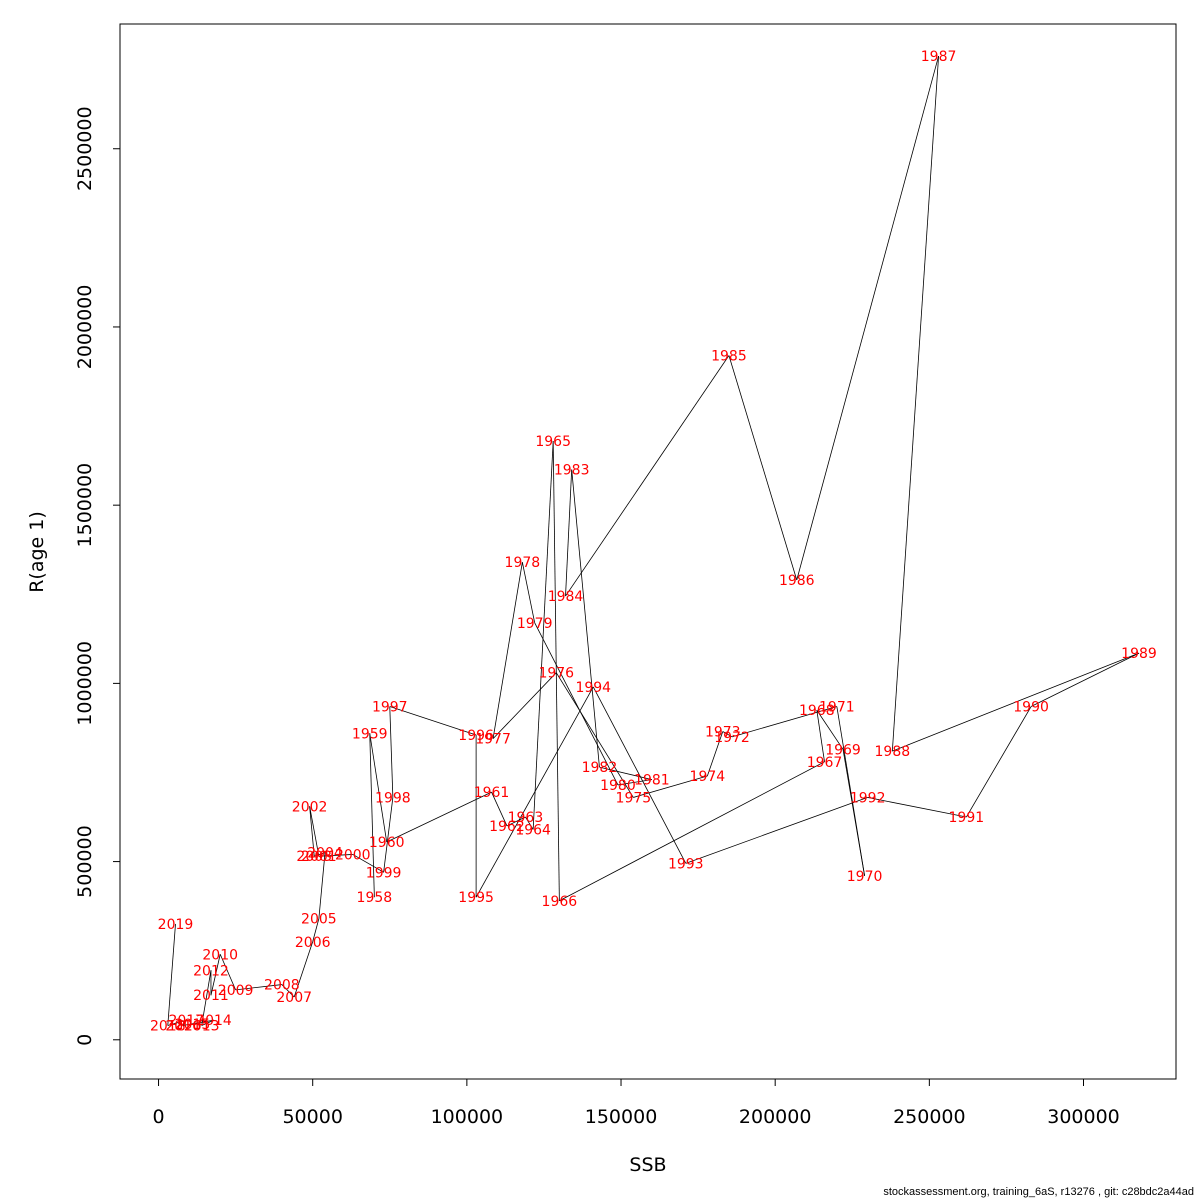  What do you see at coordinates (158, 1117) in the screenshot?
I see `x-tick-label: 0` at bounding box center [158, 1117].